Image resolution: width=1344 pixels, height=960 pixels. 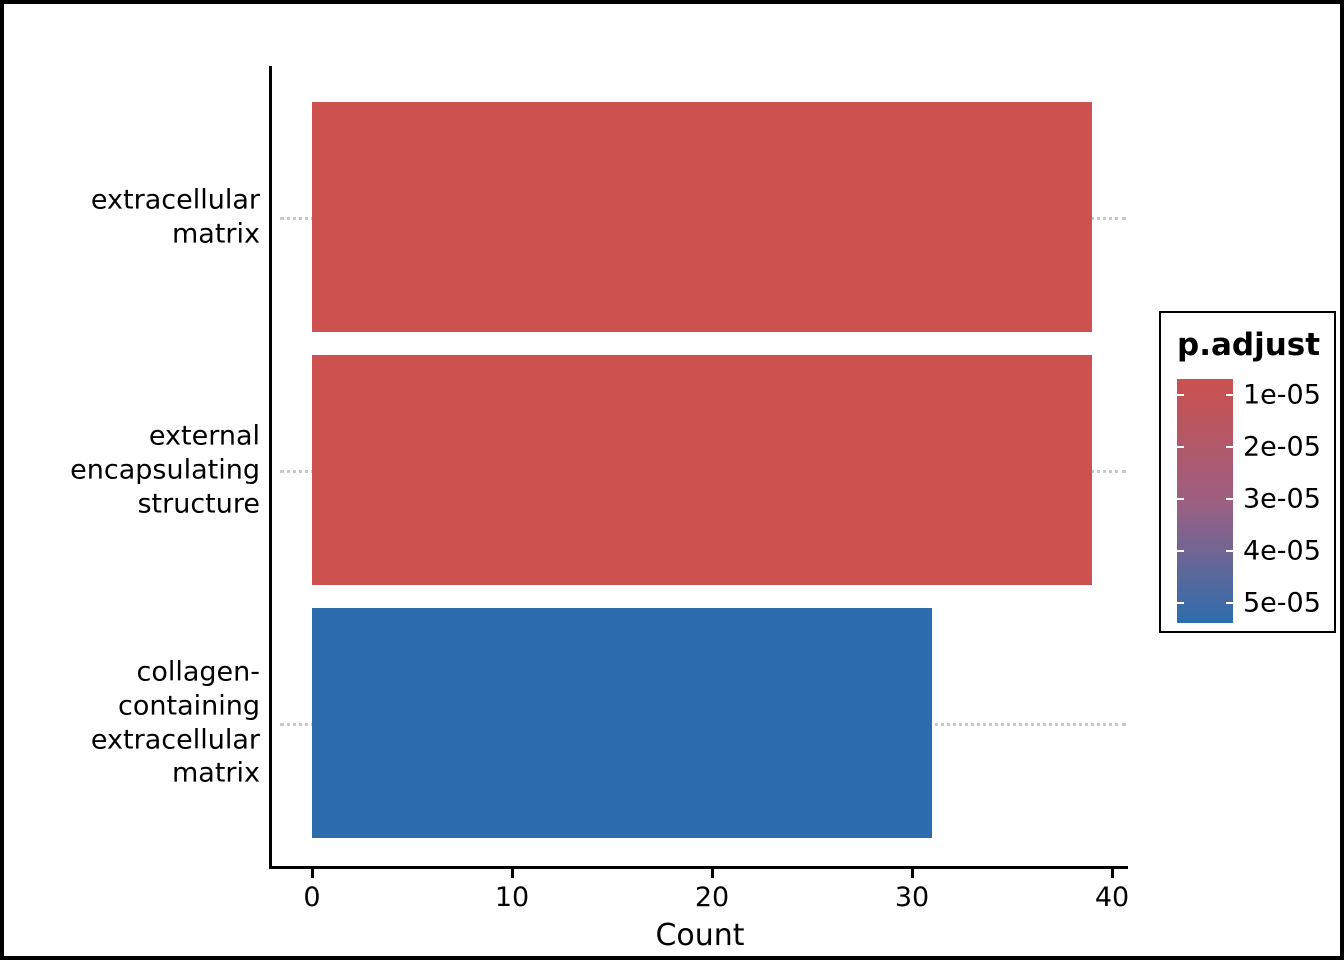 What do you see at coordinates (1112, 897) in the screenshot?
I see `x-tick-label: 40` at bounding box center [1112, 897].